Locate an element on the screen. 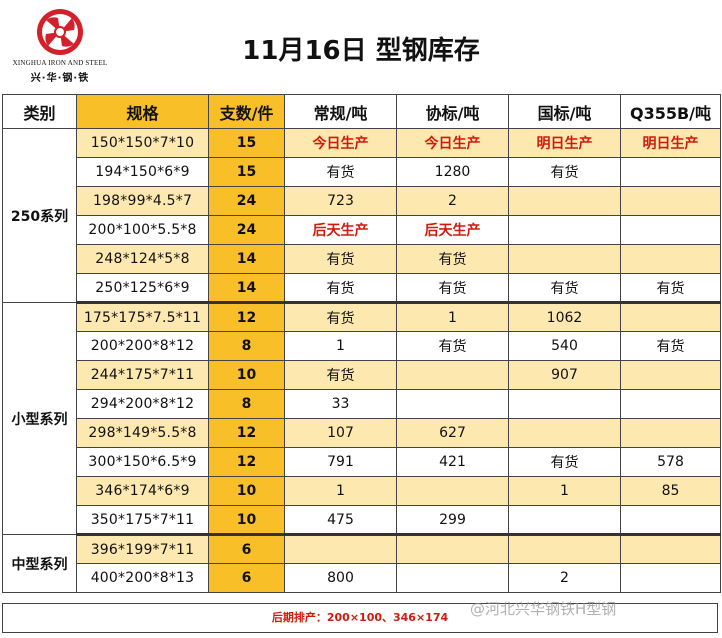  table-row: 298*149*5.5*8 12 107 627 is located at coordinates (362, 433).